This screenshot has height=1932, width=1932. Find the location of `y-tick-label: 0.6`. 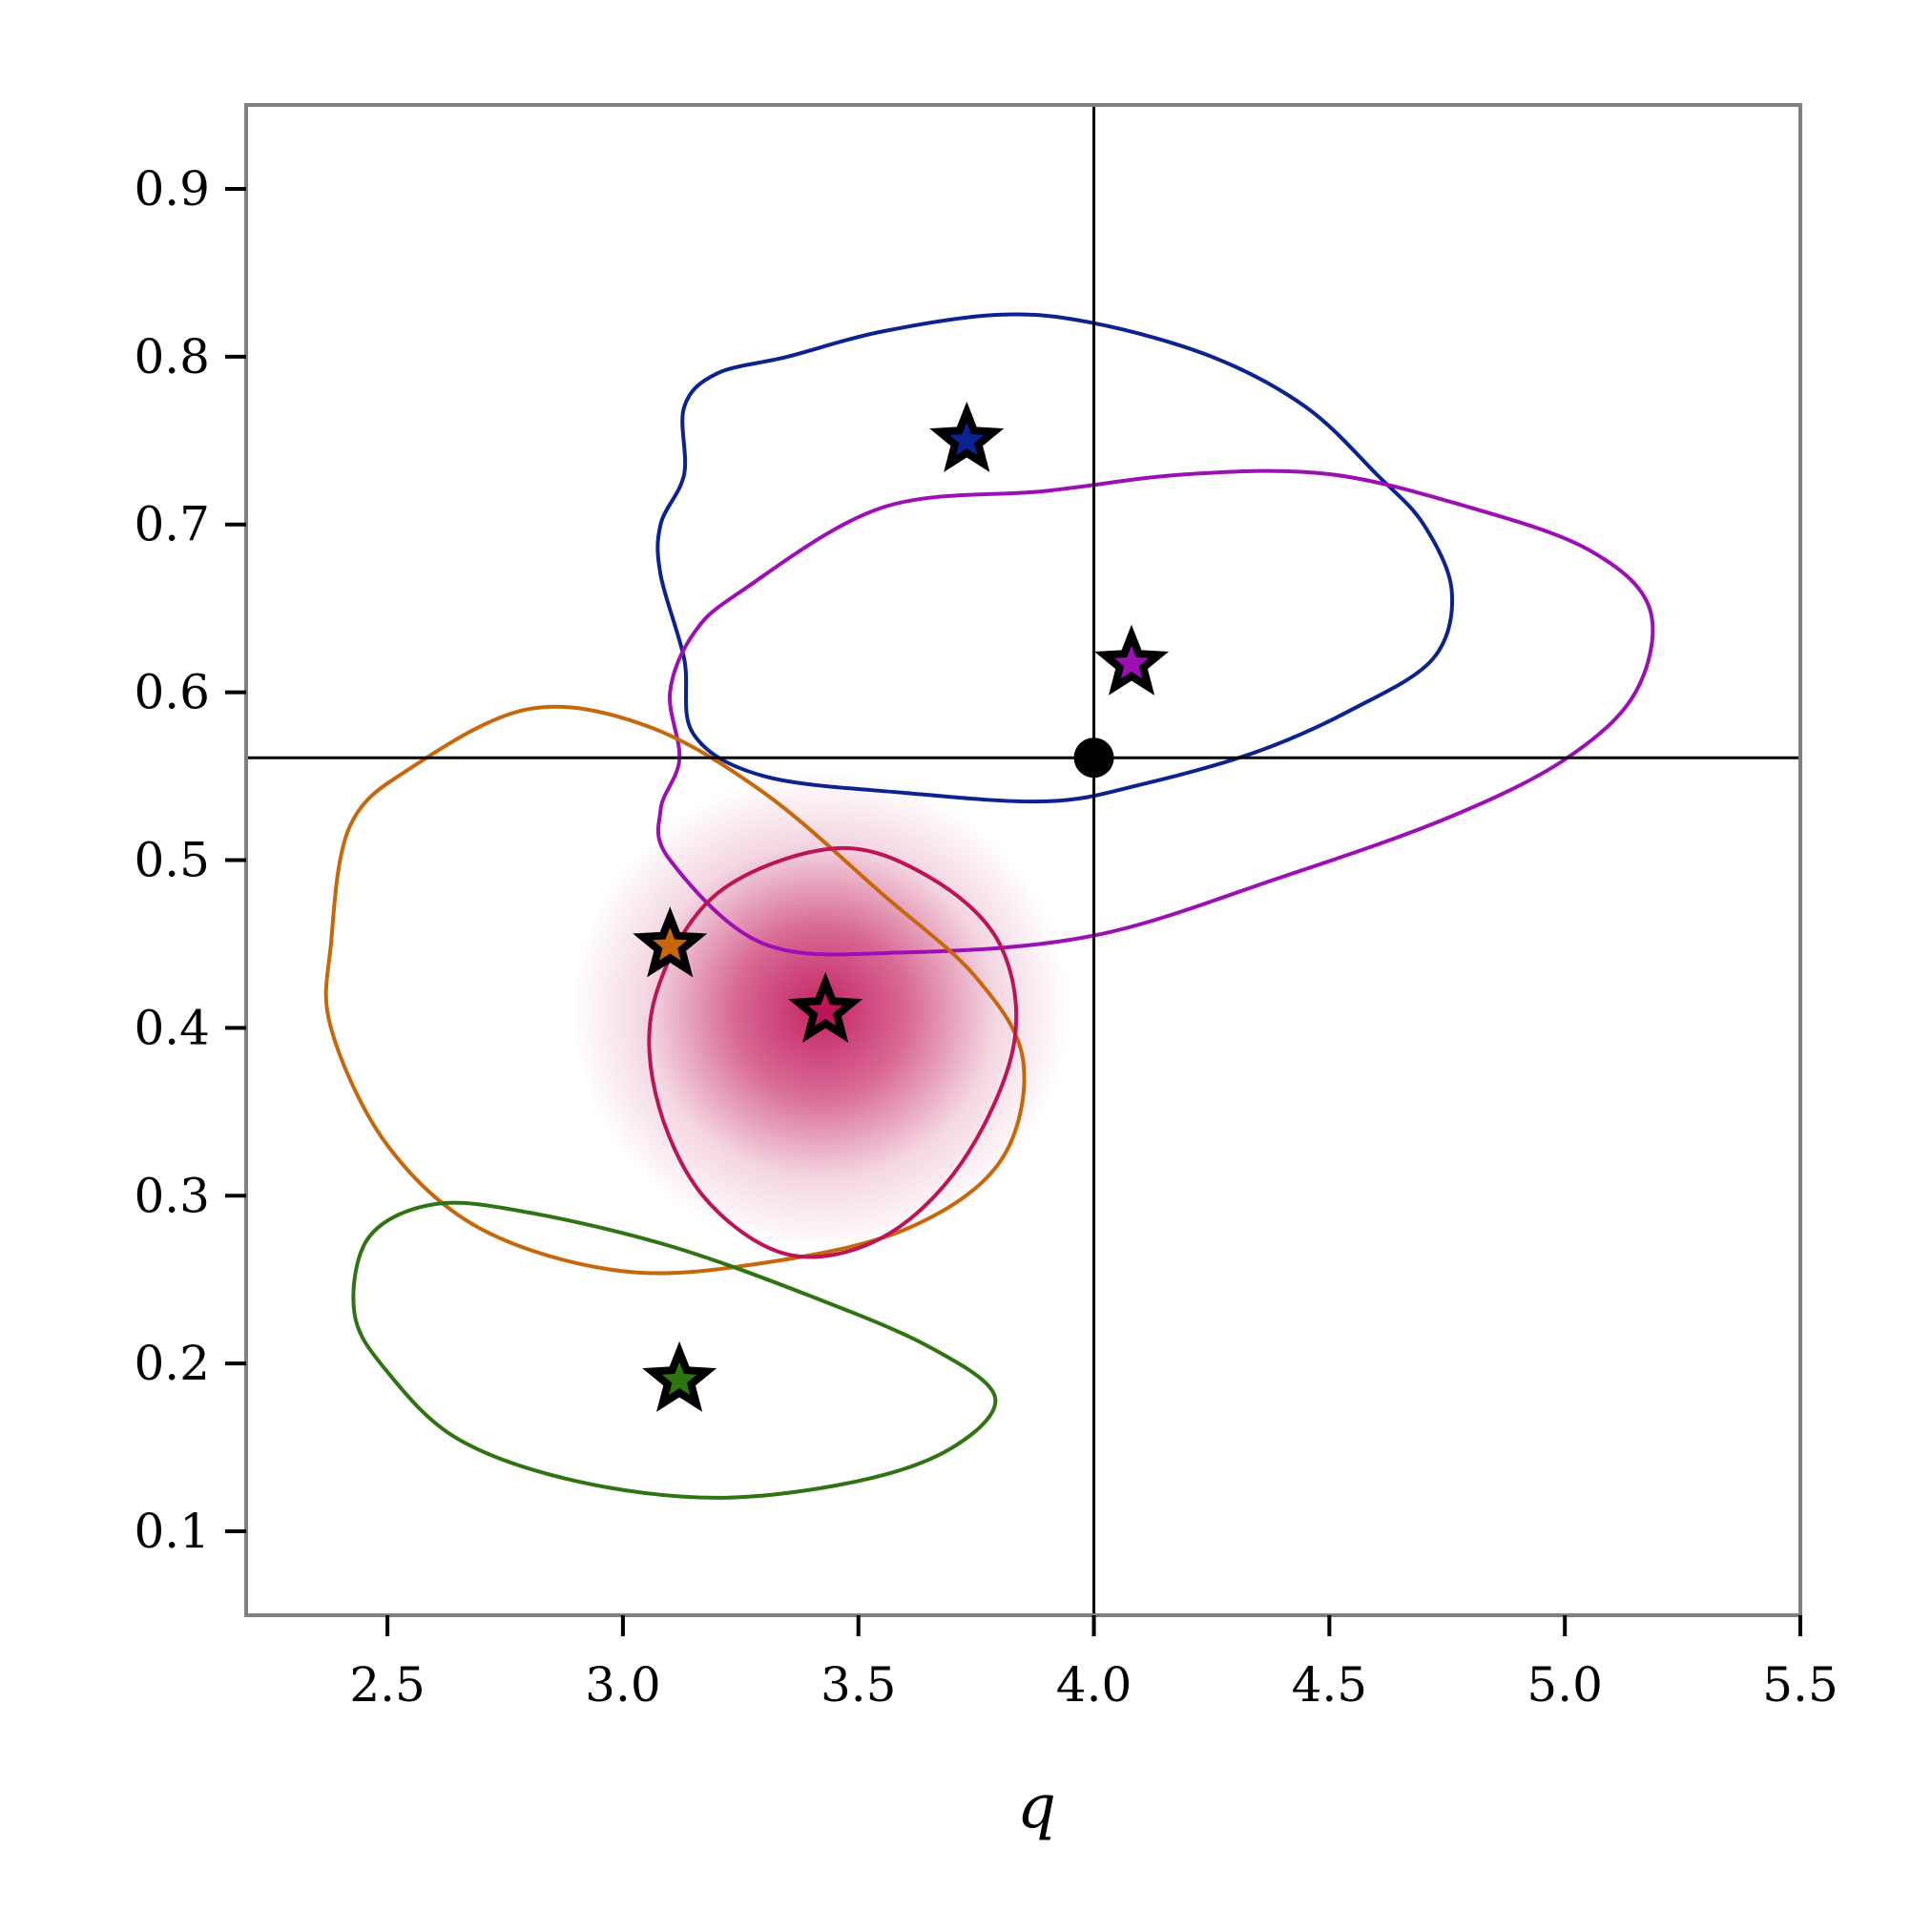

y-tick-label: 0.6 is located at coordinates (172, 692).